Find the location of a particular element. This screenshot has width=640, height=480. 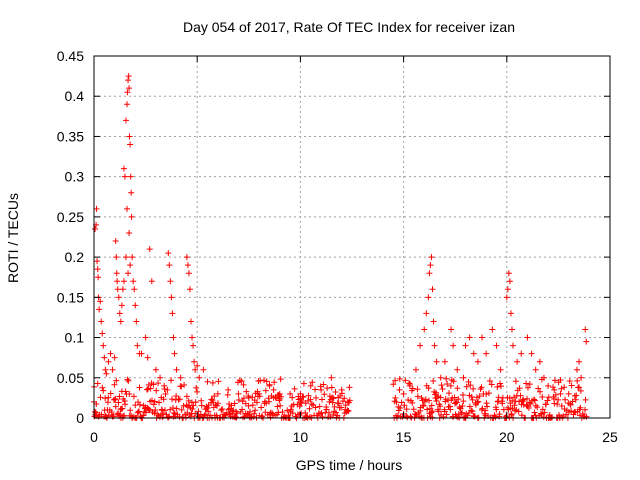

x-tick-label: 5 is located at coordinates (197, 437).